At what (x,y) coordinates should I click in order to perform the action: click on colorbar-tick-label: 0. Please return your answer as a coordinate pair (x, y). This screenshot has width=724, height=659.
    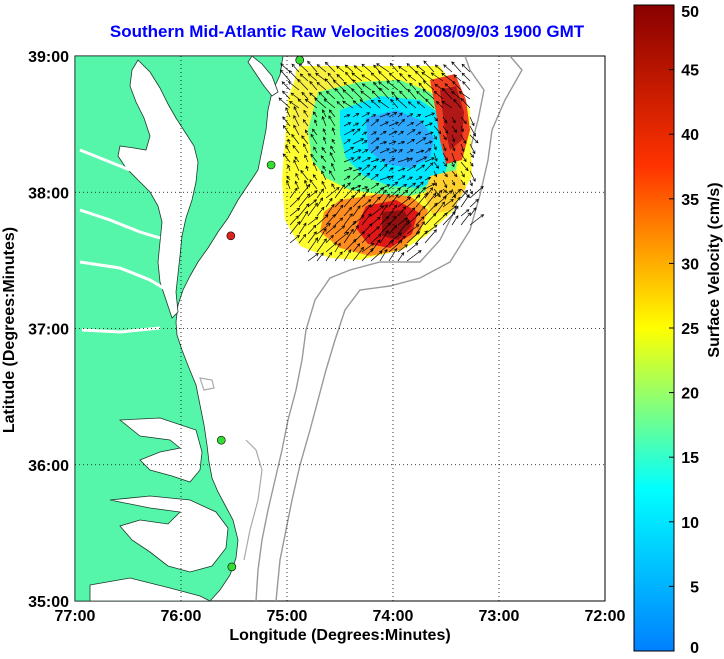
    Looking at the image, I should click on (694, 648).